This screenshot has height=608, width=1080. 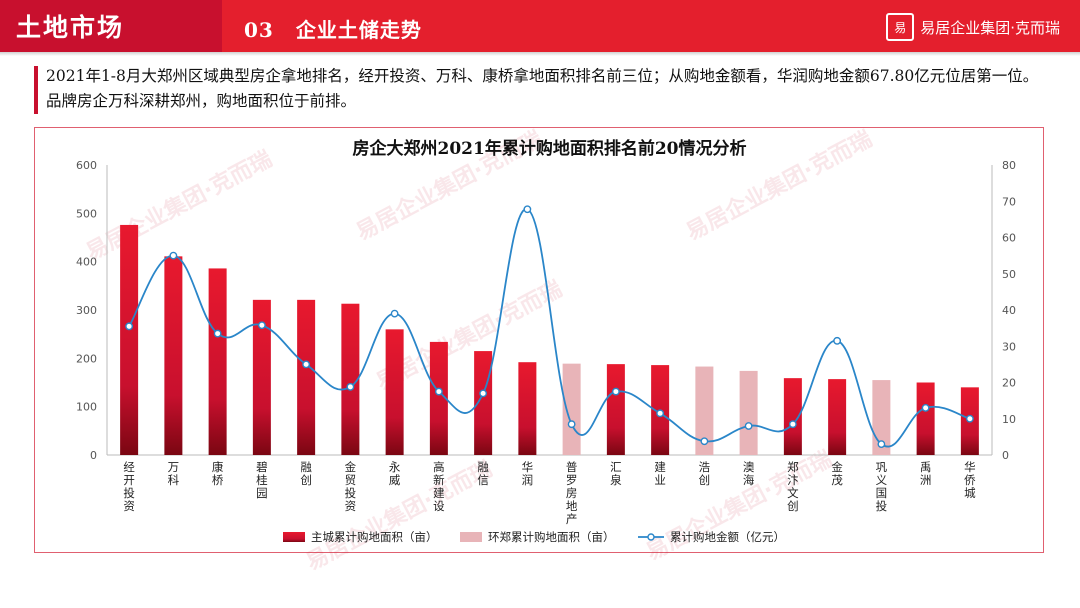 What do you see at coordinates (174, 480) in the screenshot?
I see `x-tick-label-char: 科` at bounding box center [174, 480].